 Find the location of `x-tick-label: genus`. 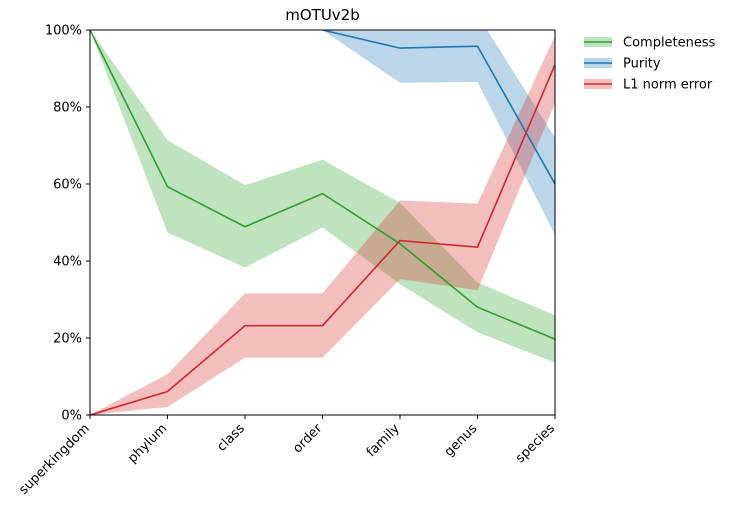

x-tick-label: genus is located at coordinates (461, 440).